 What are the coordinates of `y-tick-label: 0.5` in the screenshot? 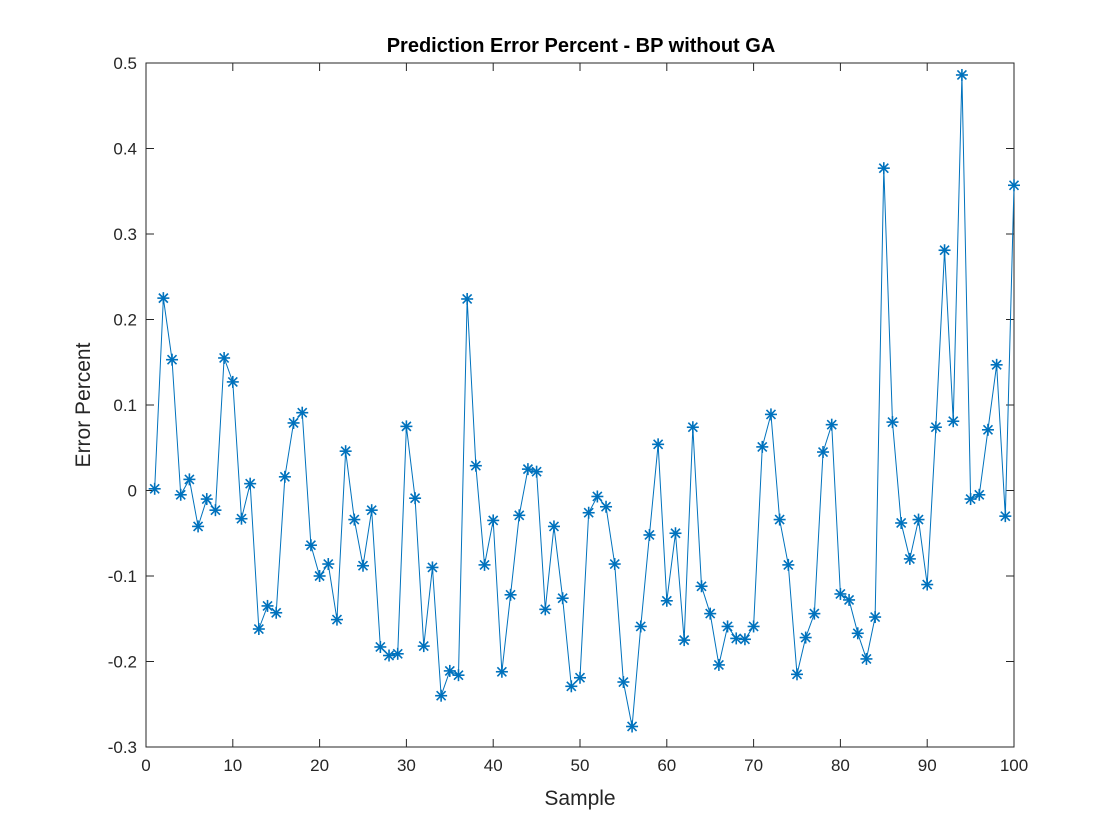 It's located at (125, 63).